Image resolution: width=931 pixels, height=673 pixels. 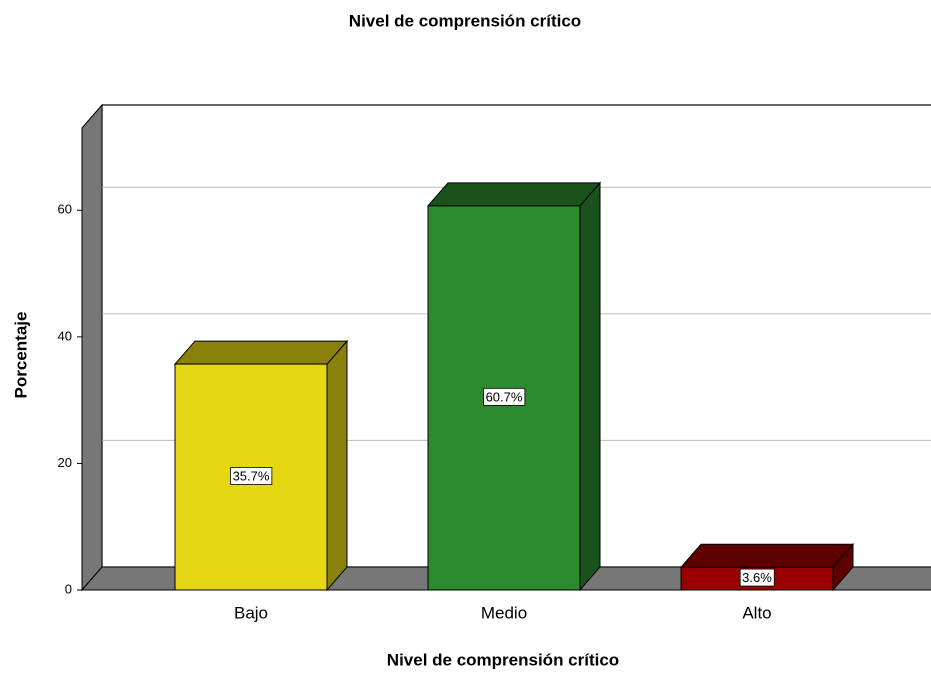 I want to click on data-label-group: 35.7%, so click(x=251, y=476).